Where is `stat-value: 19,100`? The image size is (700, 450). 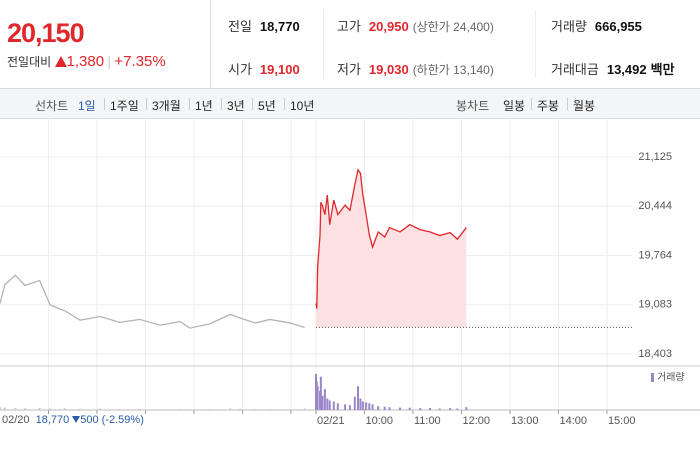
stat-value: 19,100 is located at coordinates (279, 69).